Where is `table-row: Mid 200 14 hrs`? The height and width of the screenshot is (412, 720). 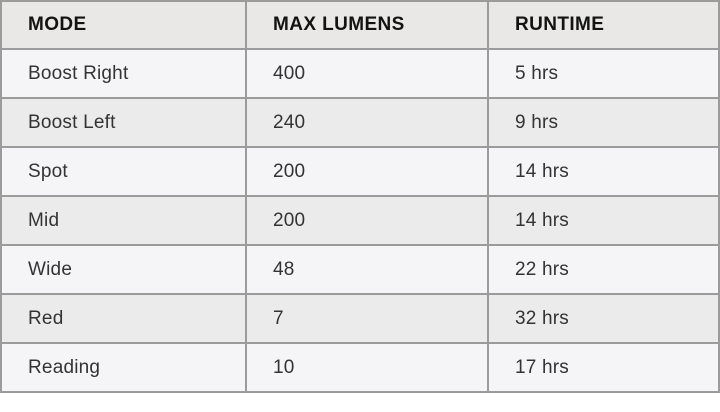
table-row: Mid 200 14 hrs is located at coordinates (360, 220).